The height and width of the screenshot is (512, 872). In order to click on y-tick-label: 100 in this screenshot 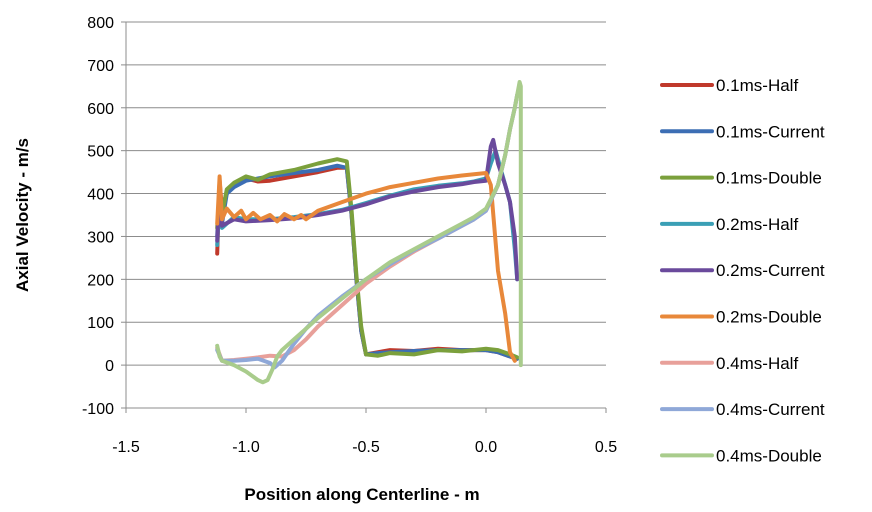, I will do `click(100, 323)`.